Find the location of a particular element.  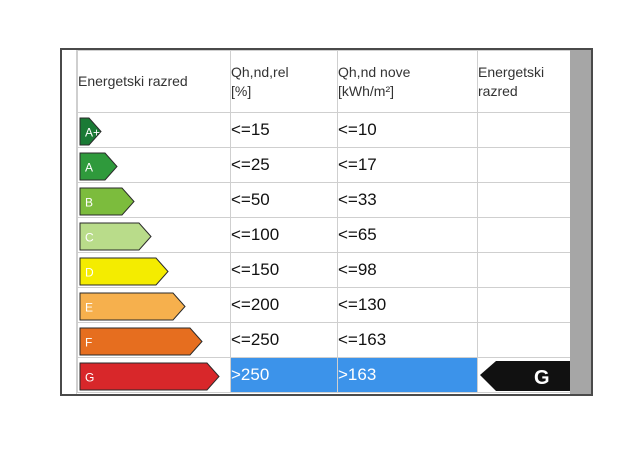

energy-class-result-cell: G is located at coordinates (524, 375).